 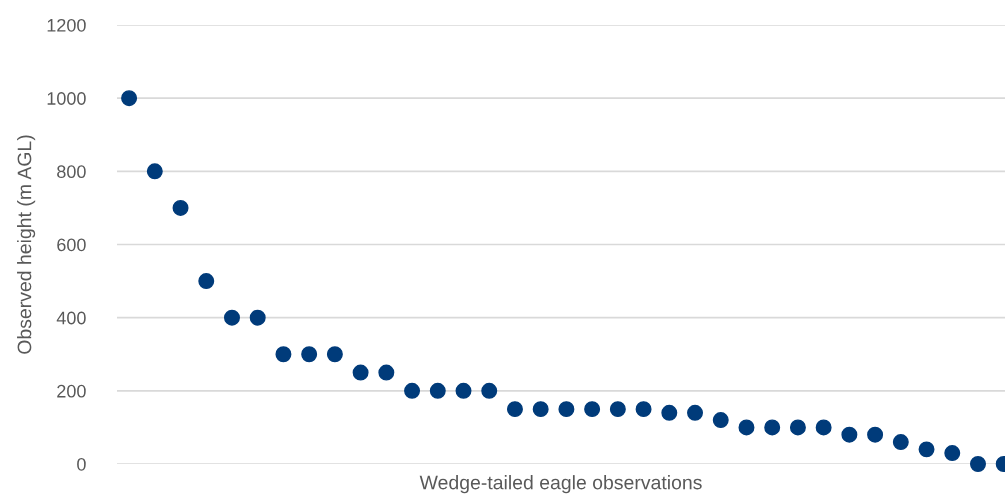 What do you see at coordinates (71, 318) in the screenshot?
I see `y-tick-label: 400` at bounding box center [71, 318].